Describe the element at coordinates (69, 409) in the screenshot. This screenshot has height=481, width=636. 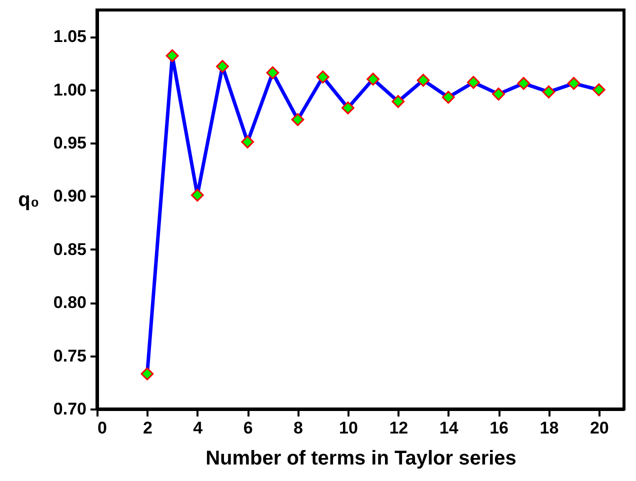
I see `y-tick-label: 0.70` at that location.